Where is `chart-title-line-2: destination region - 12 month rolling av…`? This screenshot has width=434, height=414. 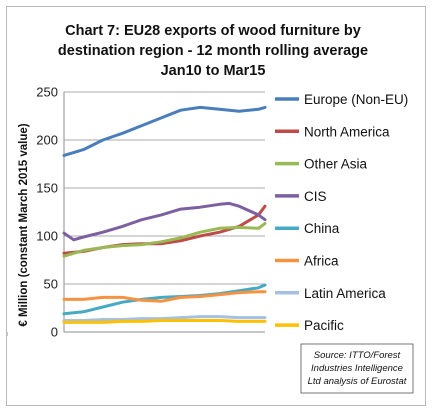
chart-title-line-2: destination region - 12 month rolling av… is located at coordinates (213, 51).